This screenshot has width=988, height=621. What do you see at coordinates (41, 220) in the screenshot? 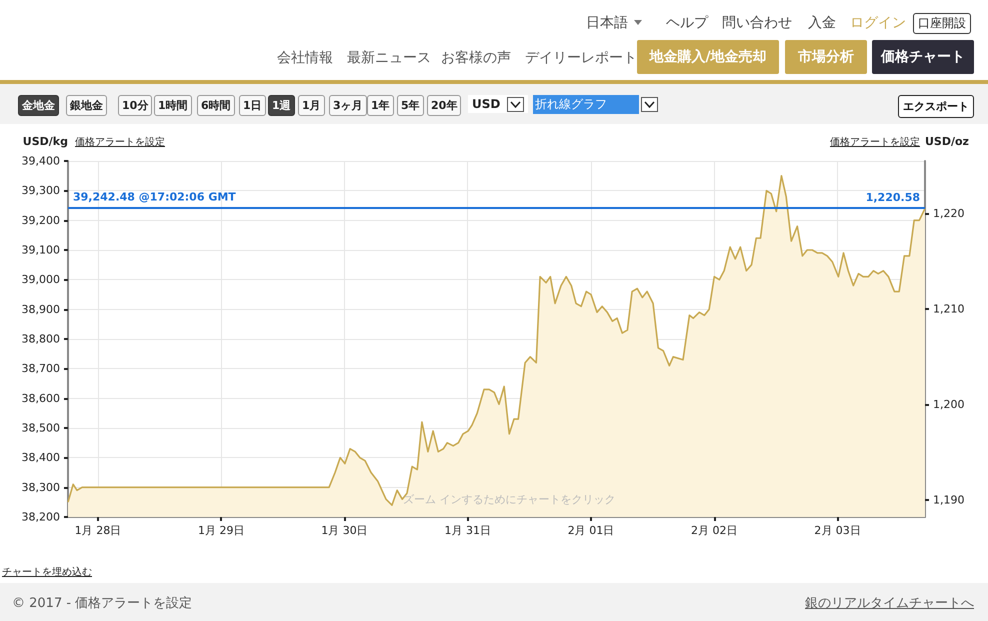
I see `y-tick-label: 39,200` at bounding box center [41, 220].